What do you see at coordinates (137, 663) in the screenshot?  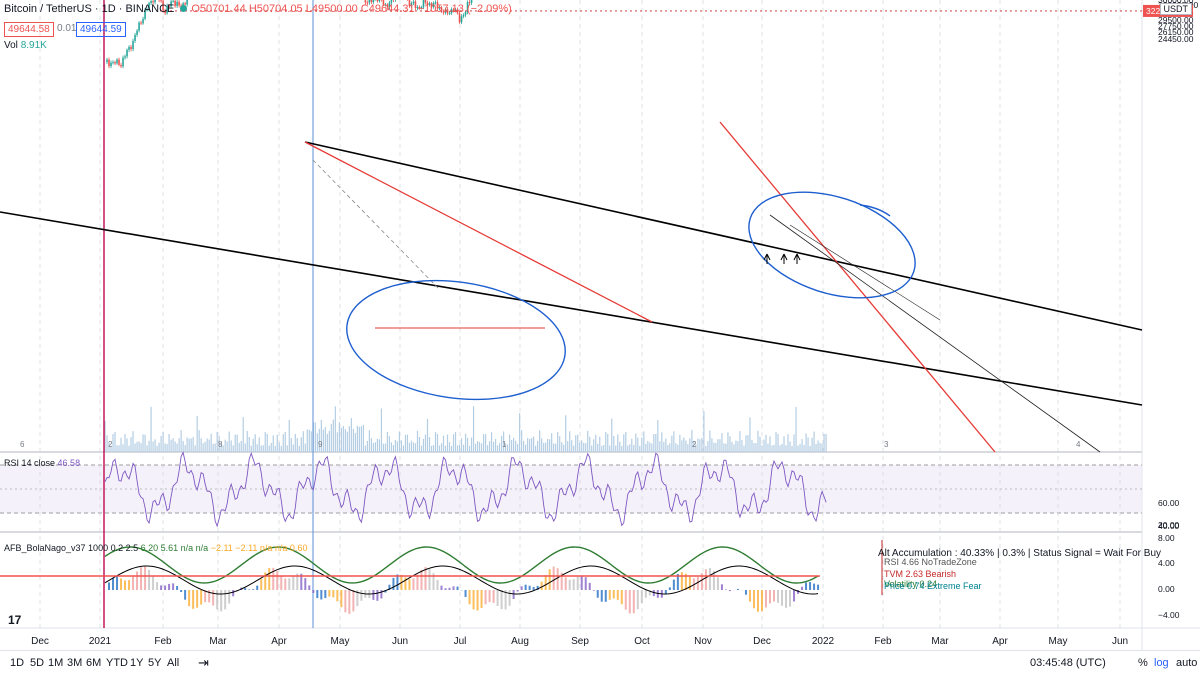 I see `range-1y: 1Y` at bounding box center [137, 663].